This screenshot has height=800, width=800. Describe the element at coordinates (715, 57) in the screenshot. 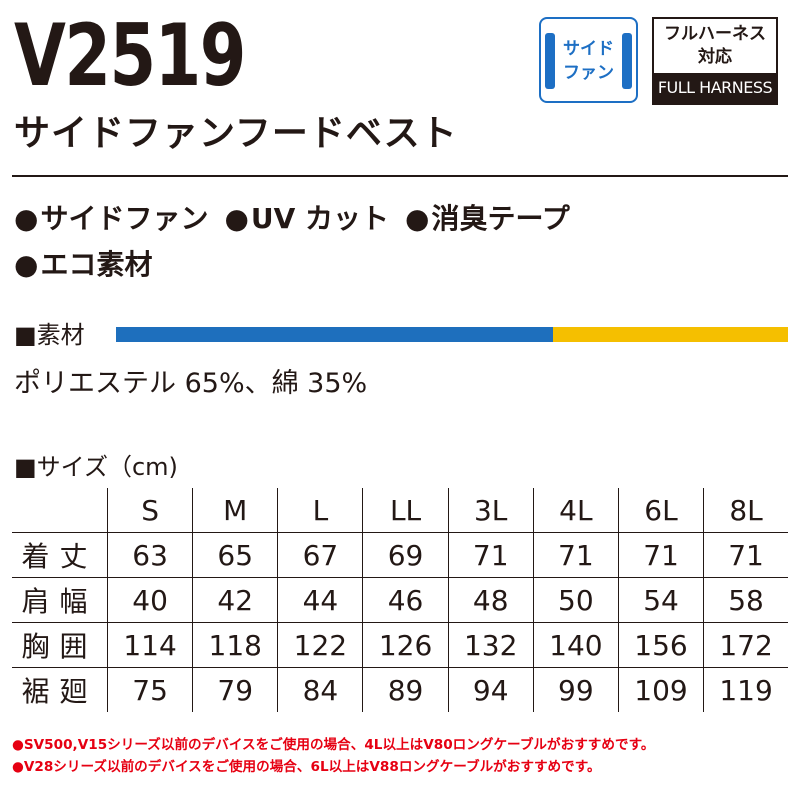

I see `harness-line2: 対応` at that location.